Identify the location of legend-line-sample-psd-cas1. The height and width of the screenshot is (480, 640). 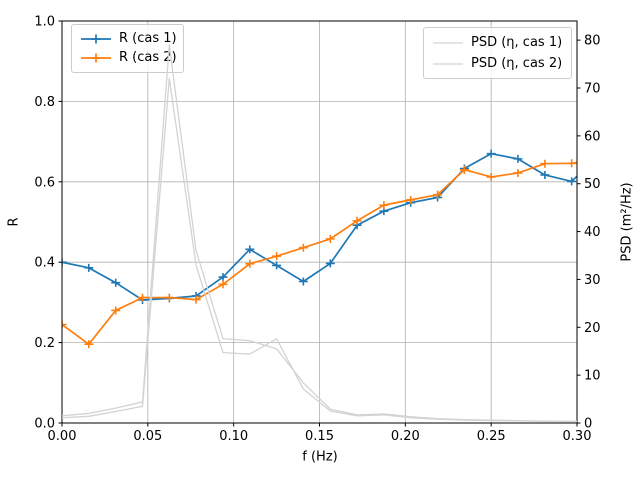
(448, 42).